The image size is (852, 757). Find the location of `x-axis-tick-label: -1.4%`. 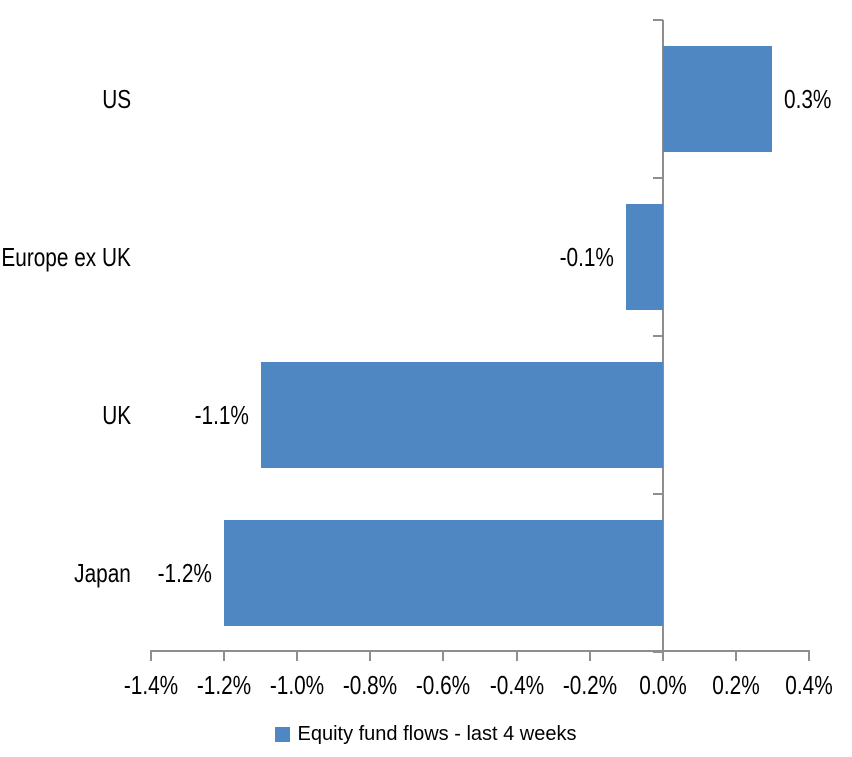

x-axis-tick-label: -1.4% is located at coordinates (151, 685).